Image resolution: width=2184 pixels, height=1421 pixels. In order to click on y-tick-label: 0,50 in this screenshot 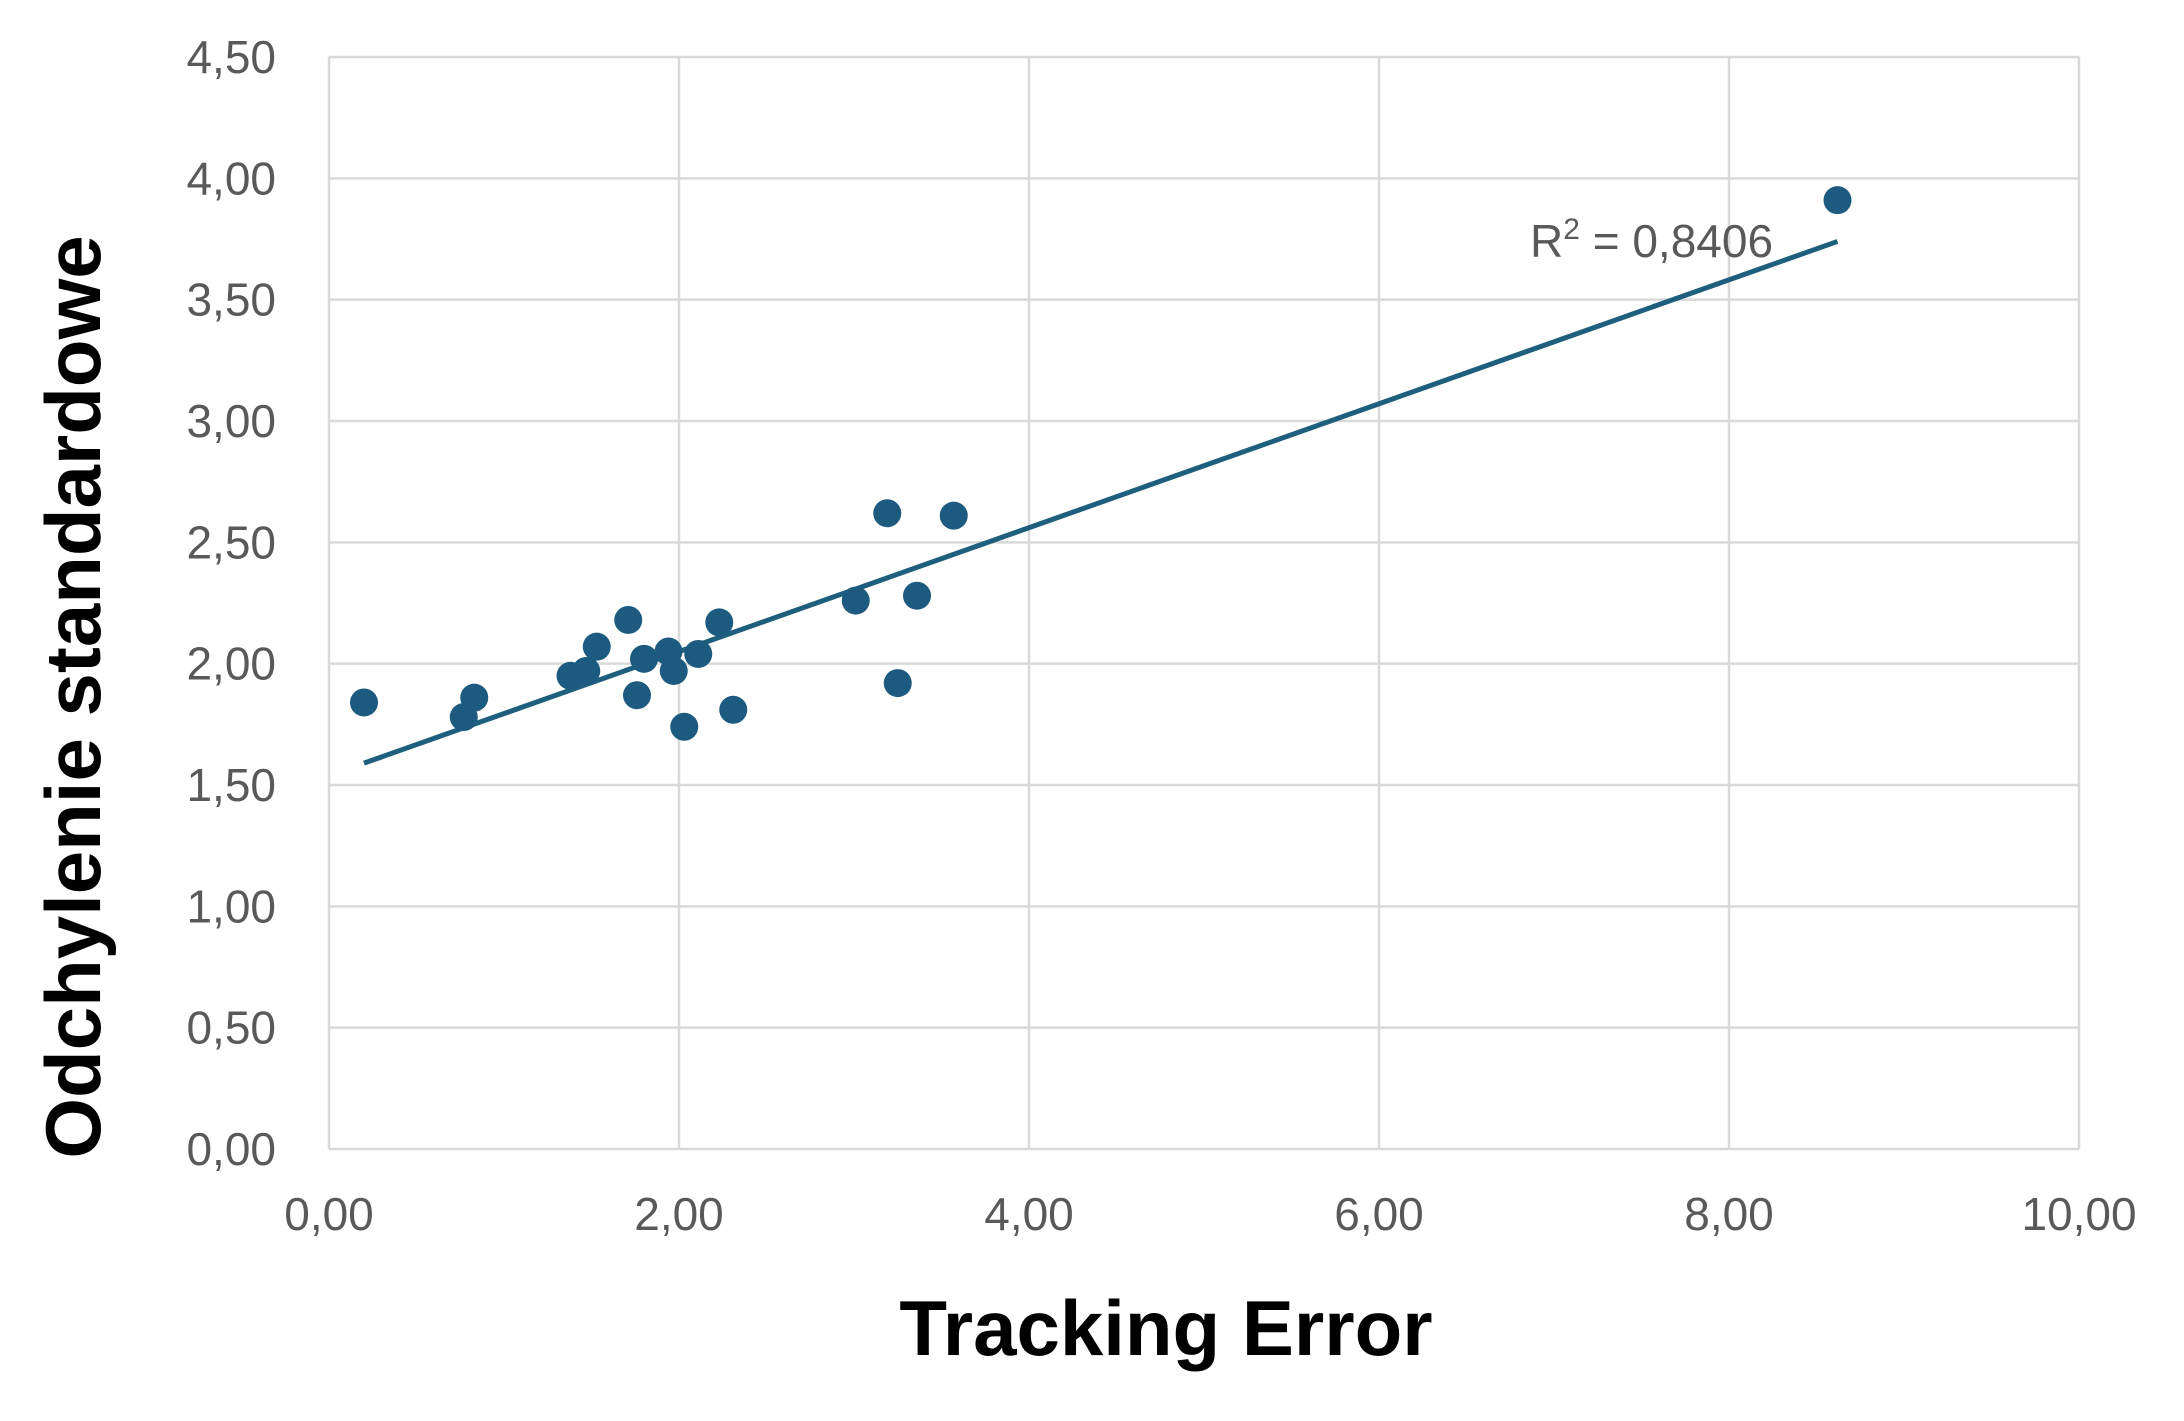, I will do `click(231, 1028)`.